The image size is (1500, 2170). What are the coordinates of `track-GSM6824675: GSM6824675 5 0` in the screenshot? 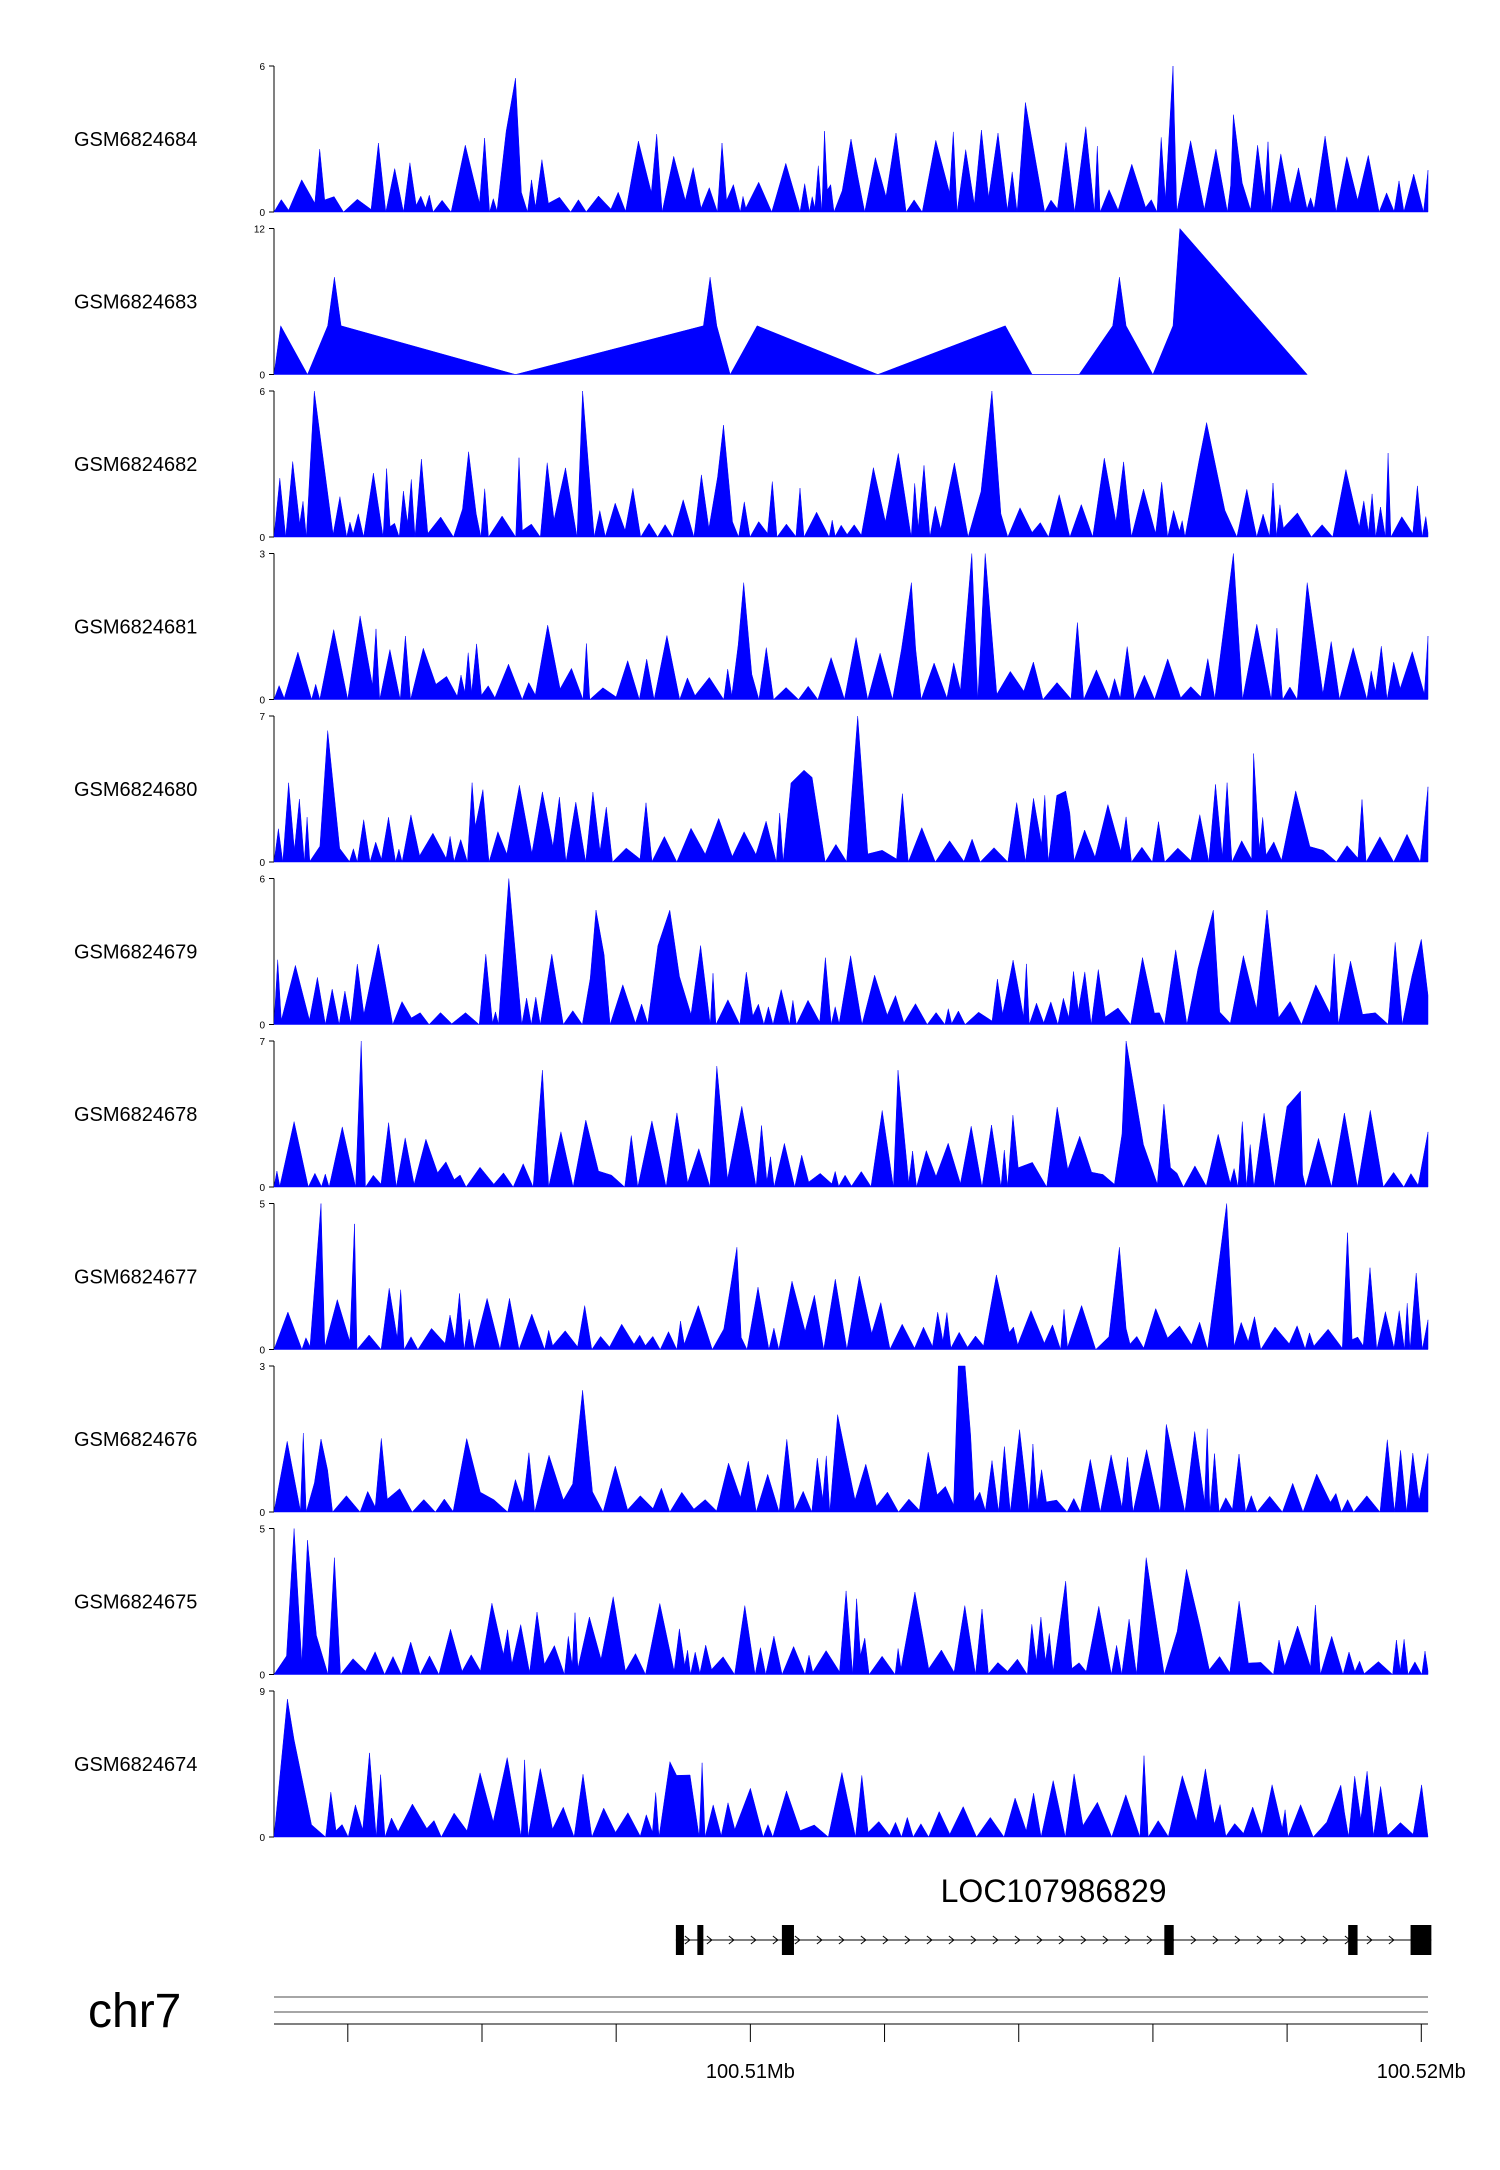 It's located at (751, 1603).